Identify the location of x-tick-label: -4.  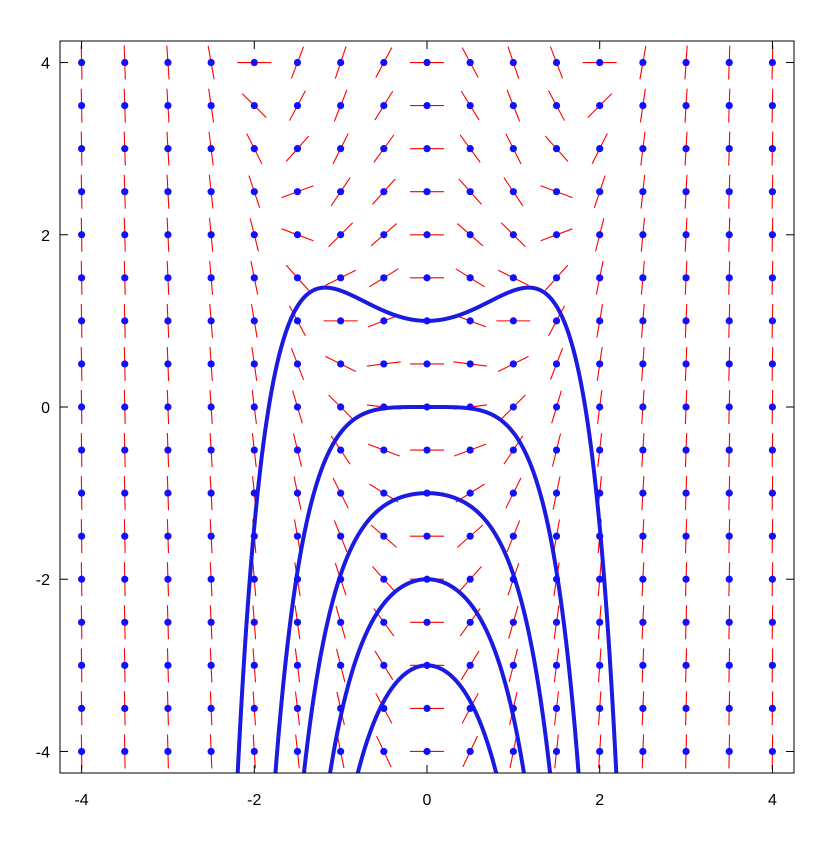
(81, 800).